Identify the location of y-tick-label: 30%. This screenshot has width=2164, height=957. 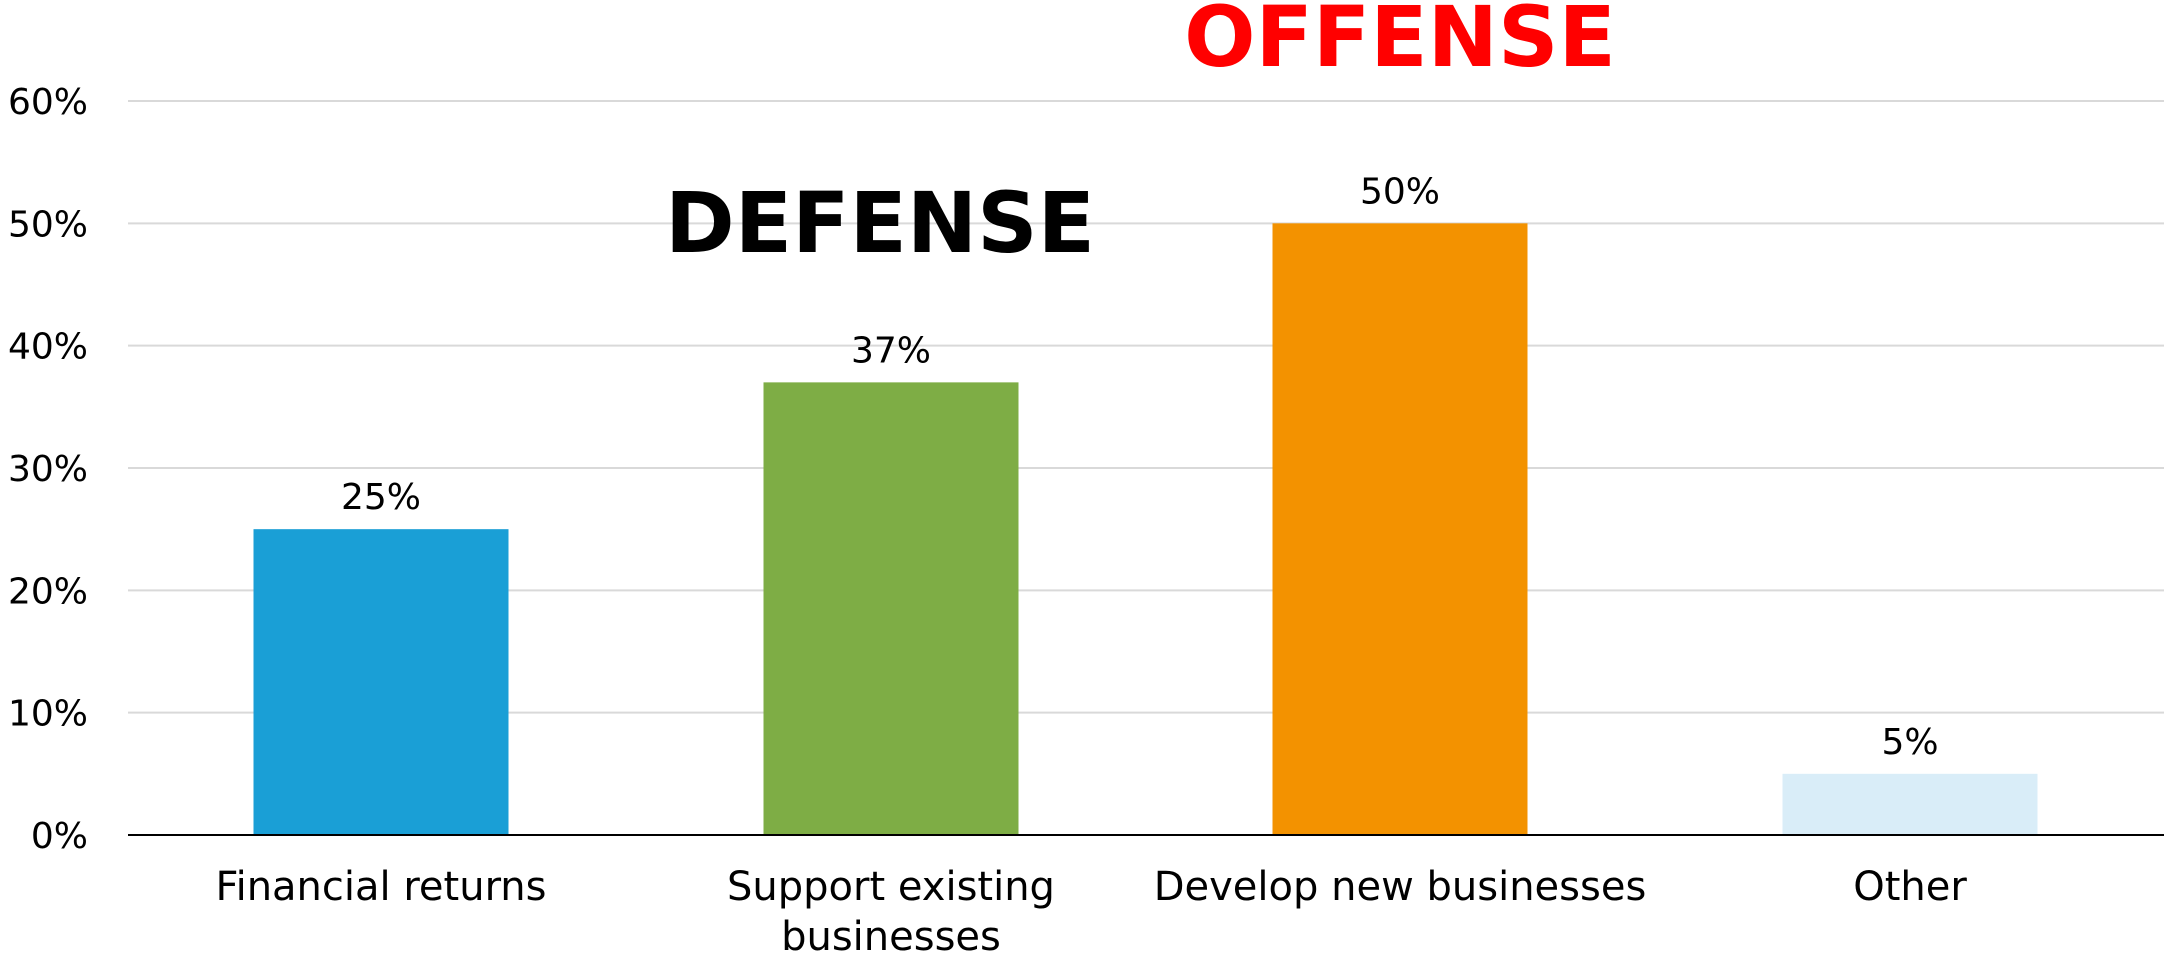
(48, 469).